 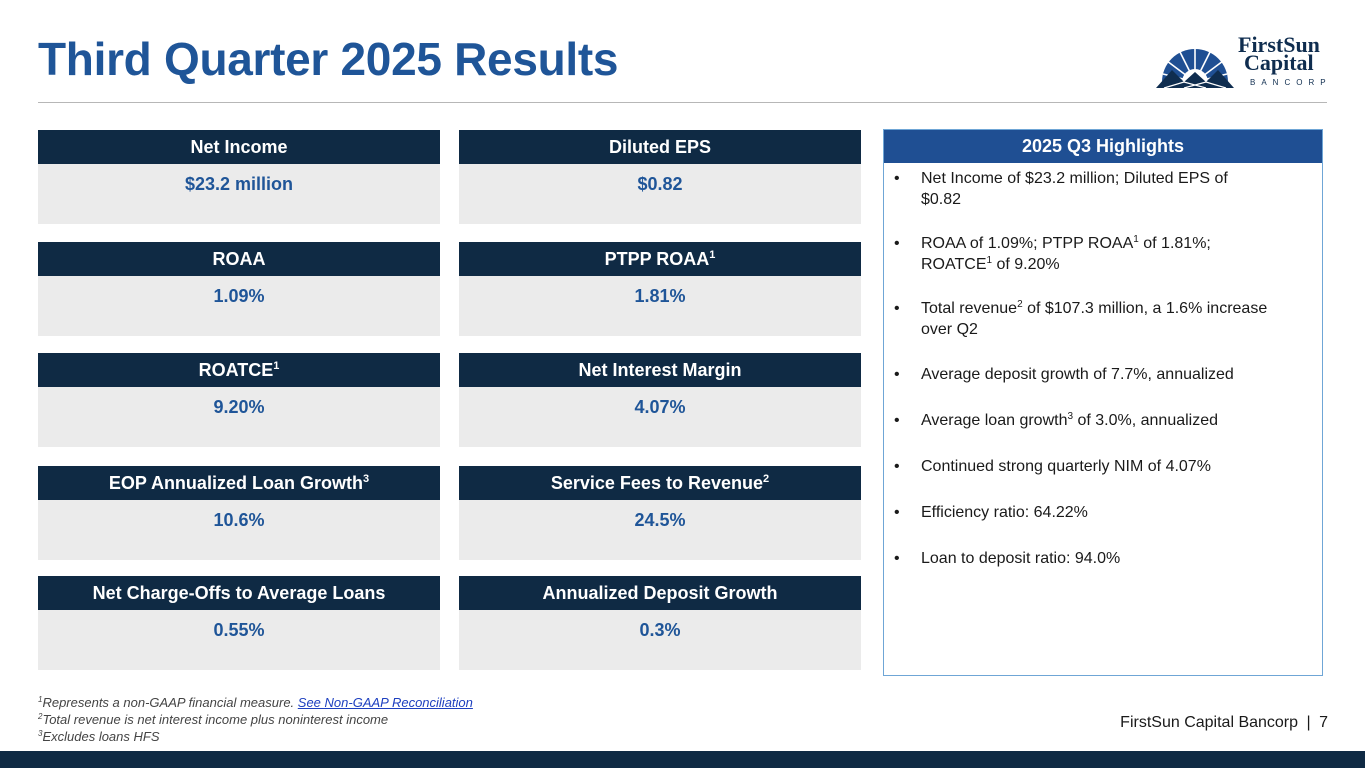 I want to click on metric-label: ROATCE, so click(x=236, y=370).